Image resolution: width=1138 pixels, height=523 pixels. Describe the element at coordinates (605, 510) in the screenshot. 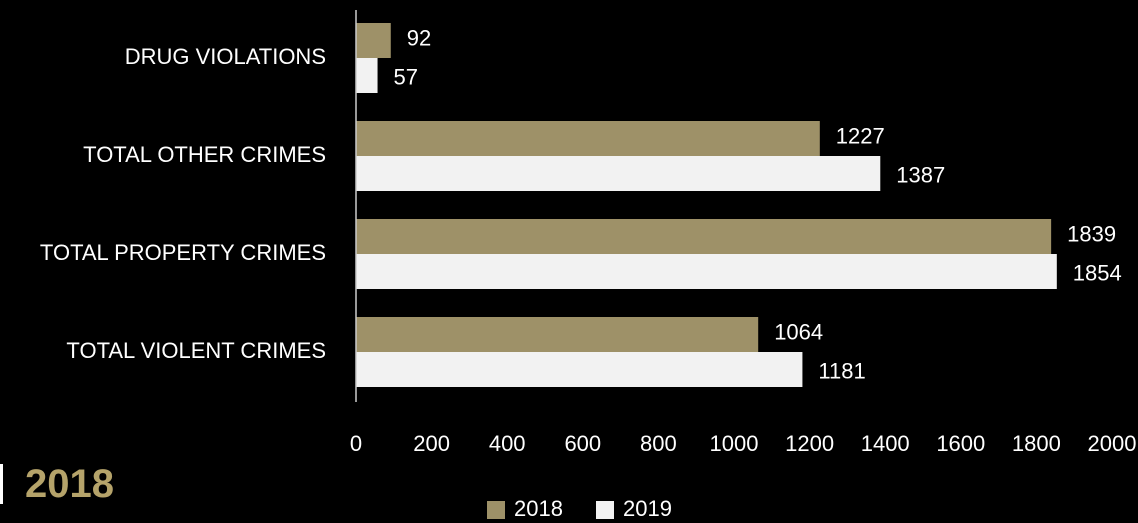

I see `legend-swatch-2019` at that location.